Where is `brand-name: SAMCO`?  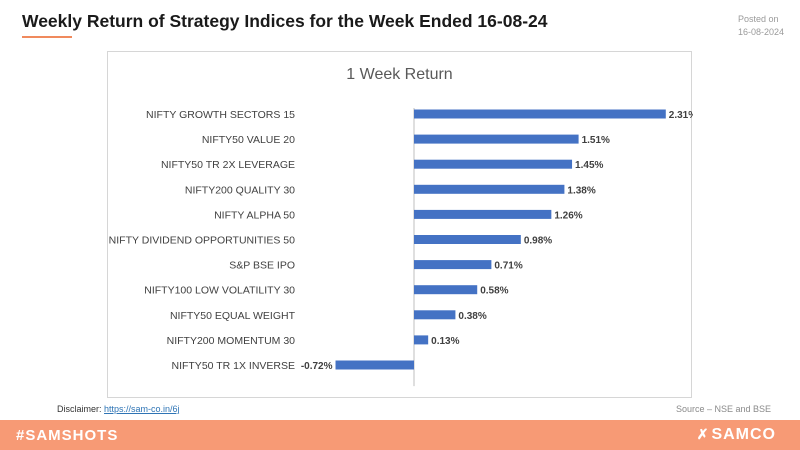 brand-name: SAMCO is located at coordinates (743, 434).